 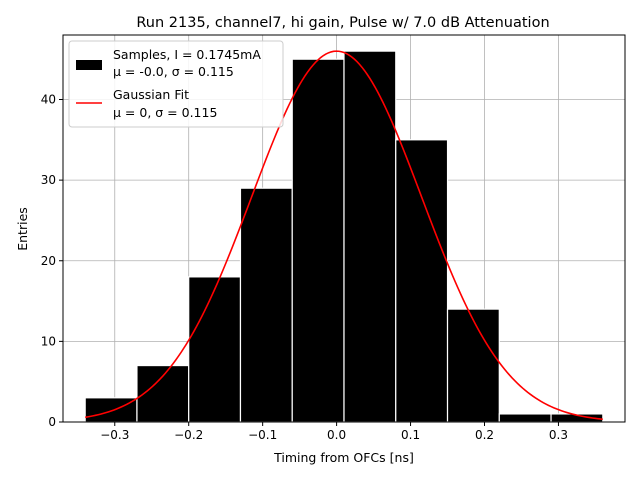 I want to click on x-tick-label: 0.0, so click(x=336, y=435).